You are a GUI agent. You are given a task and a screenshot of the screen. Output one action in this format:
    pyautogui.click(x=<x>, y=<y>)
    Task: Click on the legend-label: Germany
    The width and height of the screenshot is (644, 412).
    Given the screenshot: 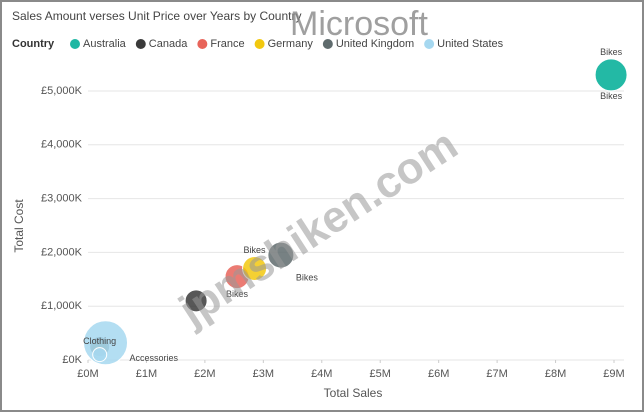 What is the action you would take?
    pyautogui.click(x=291, y=44)
    